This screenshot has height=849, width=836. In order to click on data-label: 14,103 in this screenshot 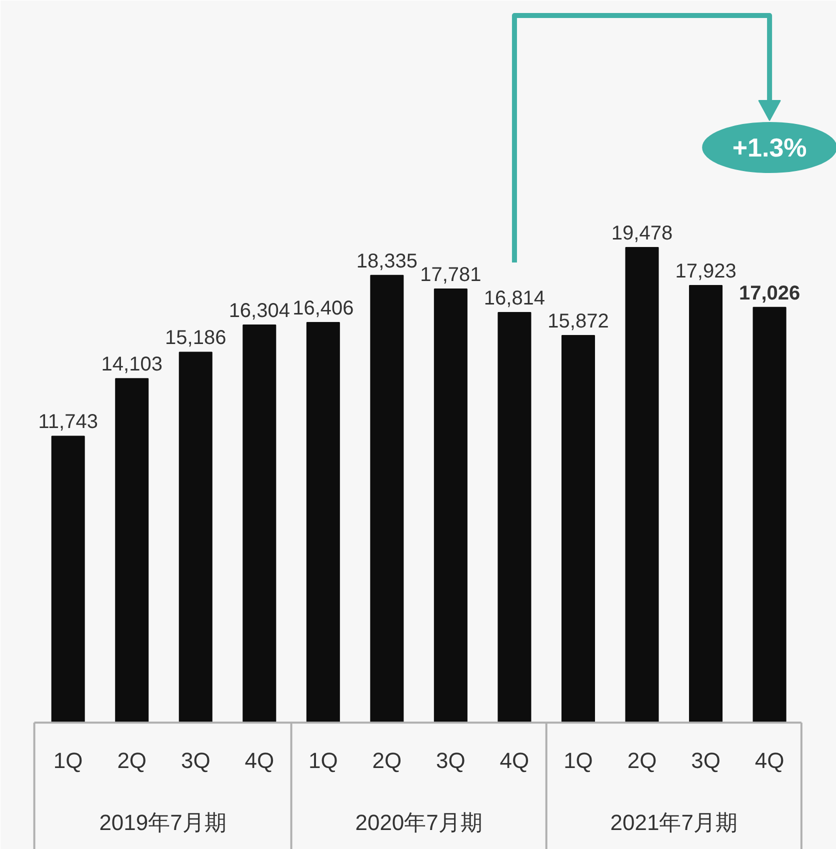, I will do `click(131, 365)`.